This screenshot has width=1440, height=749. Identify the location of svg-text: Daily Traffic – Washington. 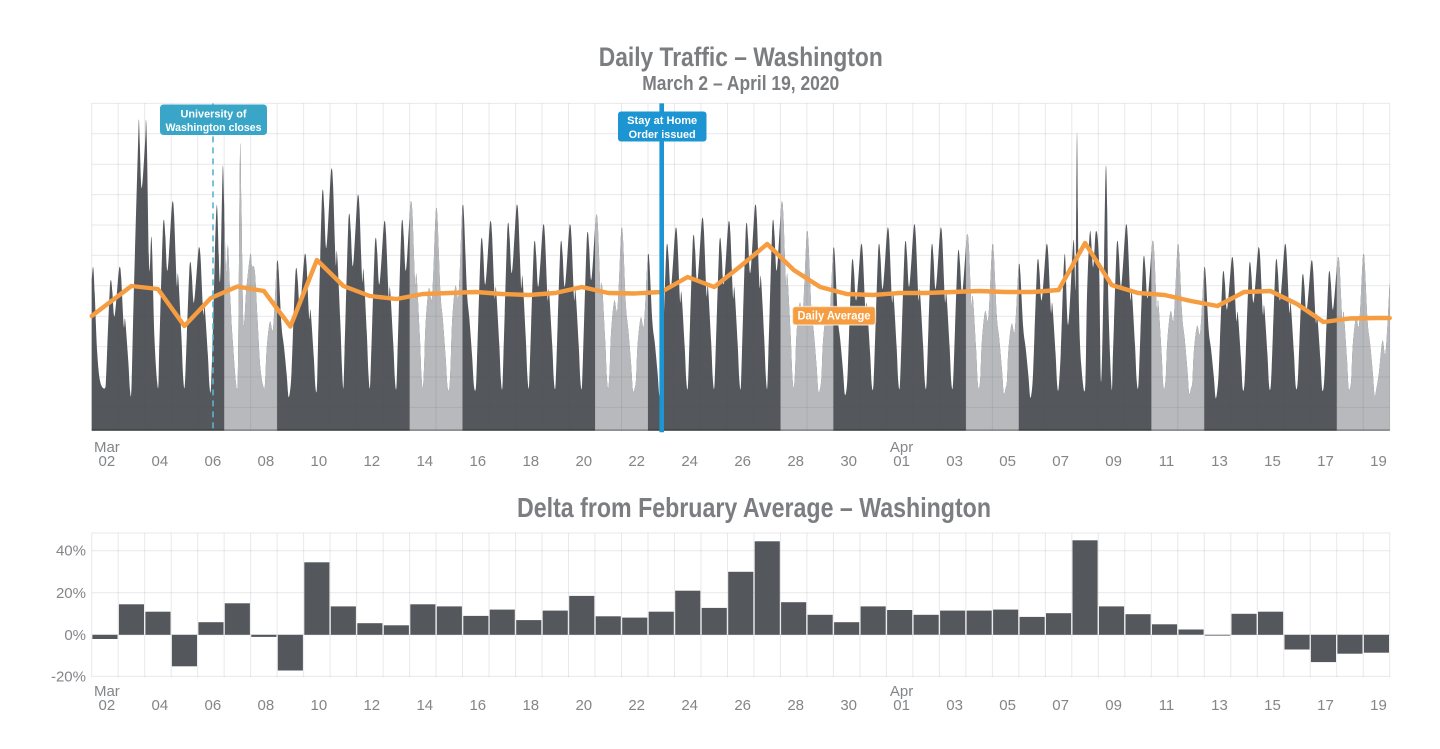
(741, 57).